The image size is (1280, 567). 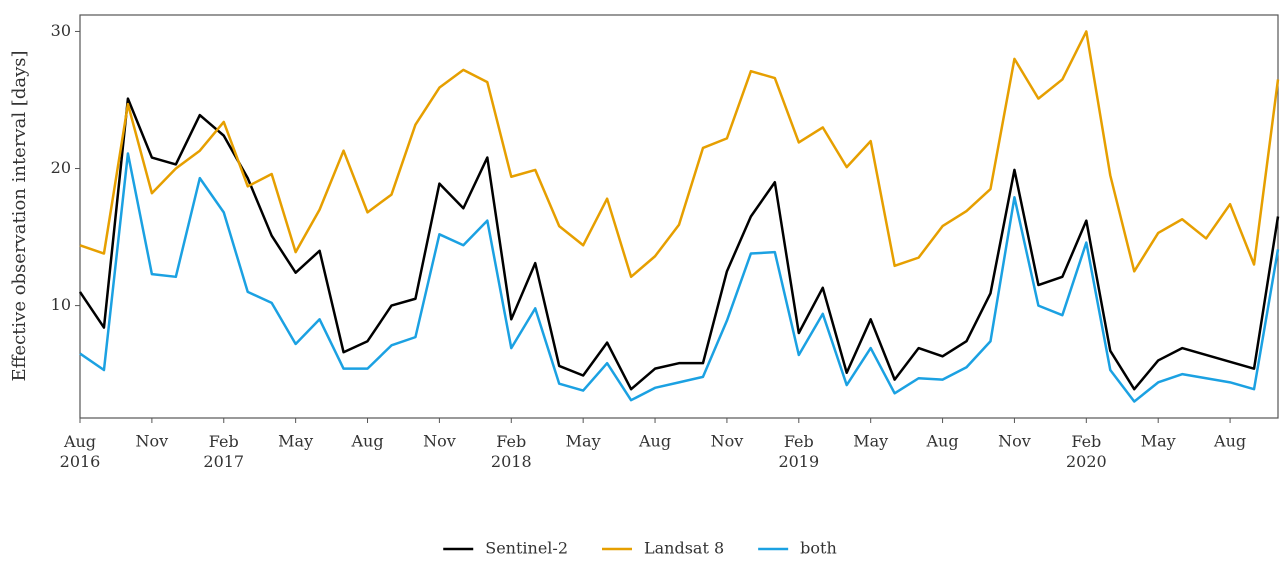 I want to click on legend-label: Landsat 8, so click(x=684, y=548).